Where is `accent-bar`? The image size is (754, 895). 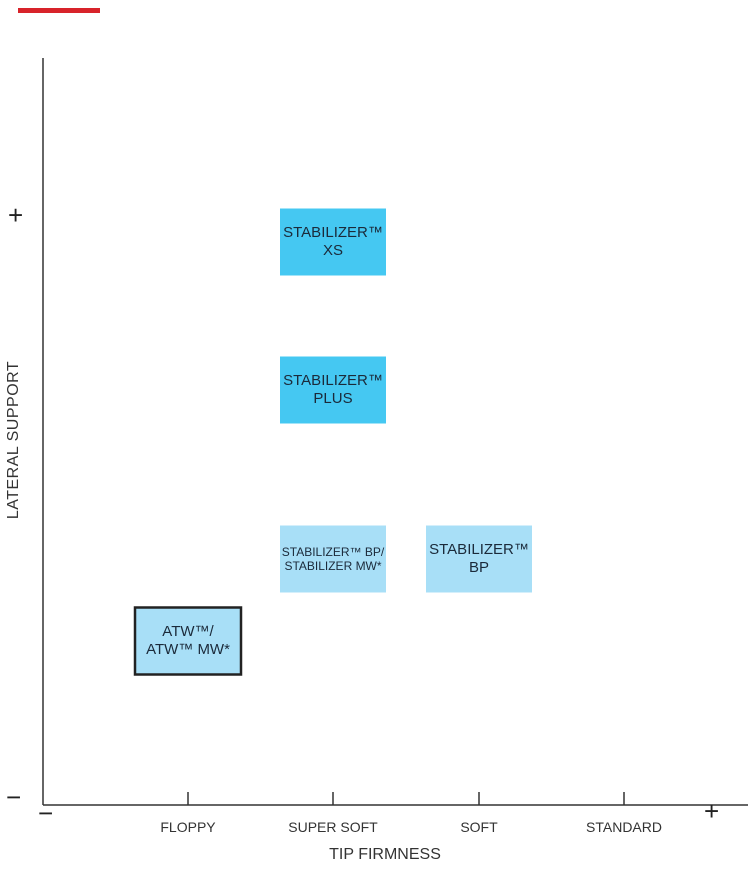
accent-bar is located at coordinates (59, 10).